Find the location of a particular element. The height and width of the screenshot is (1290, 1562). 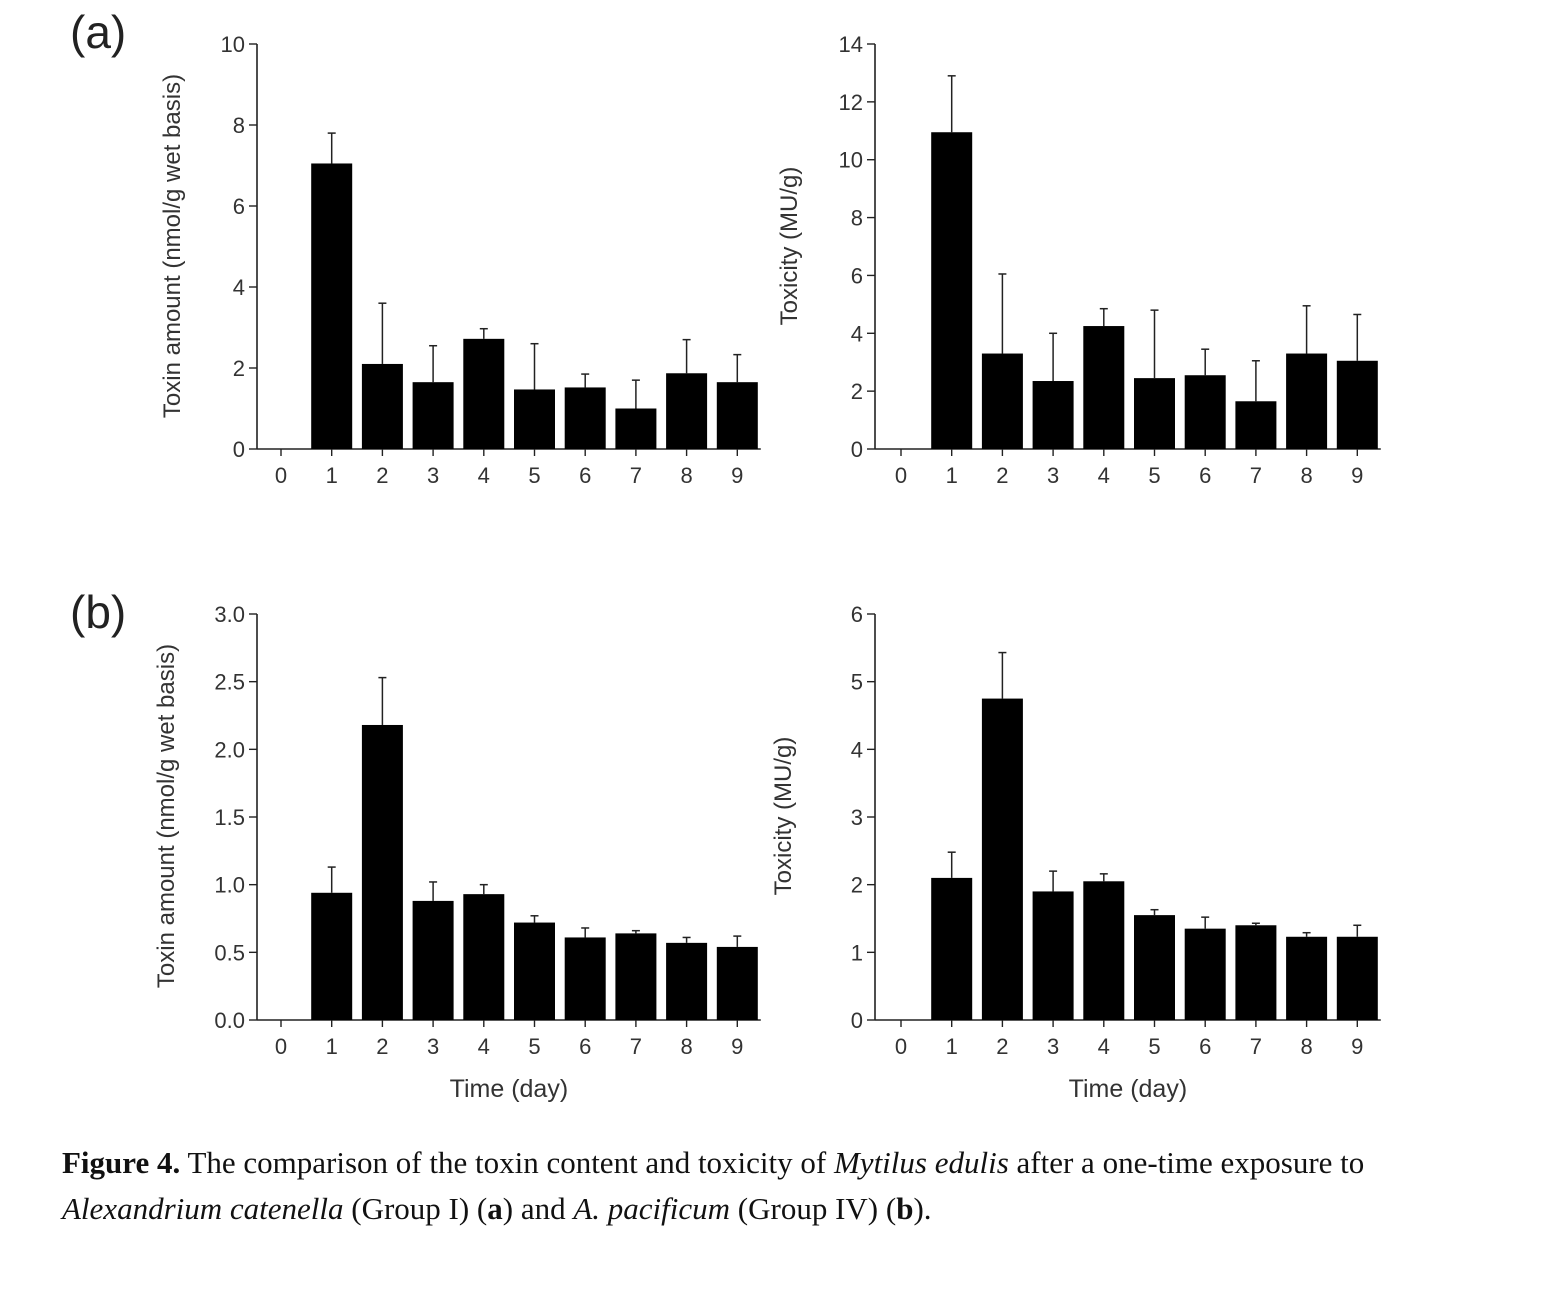

caption-text: ) and is located at coordinates (538, 1208).